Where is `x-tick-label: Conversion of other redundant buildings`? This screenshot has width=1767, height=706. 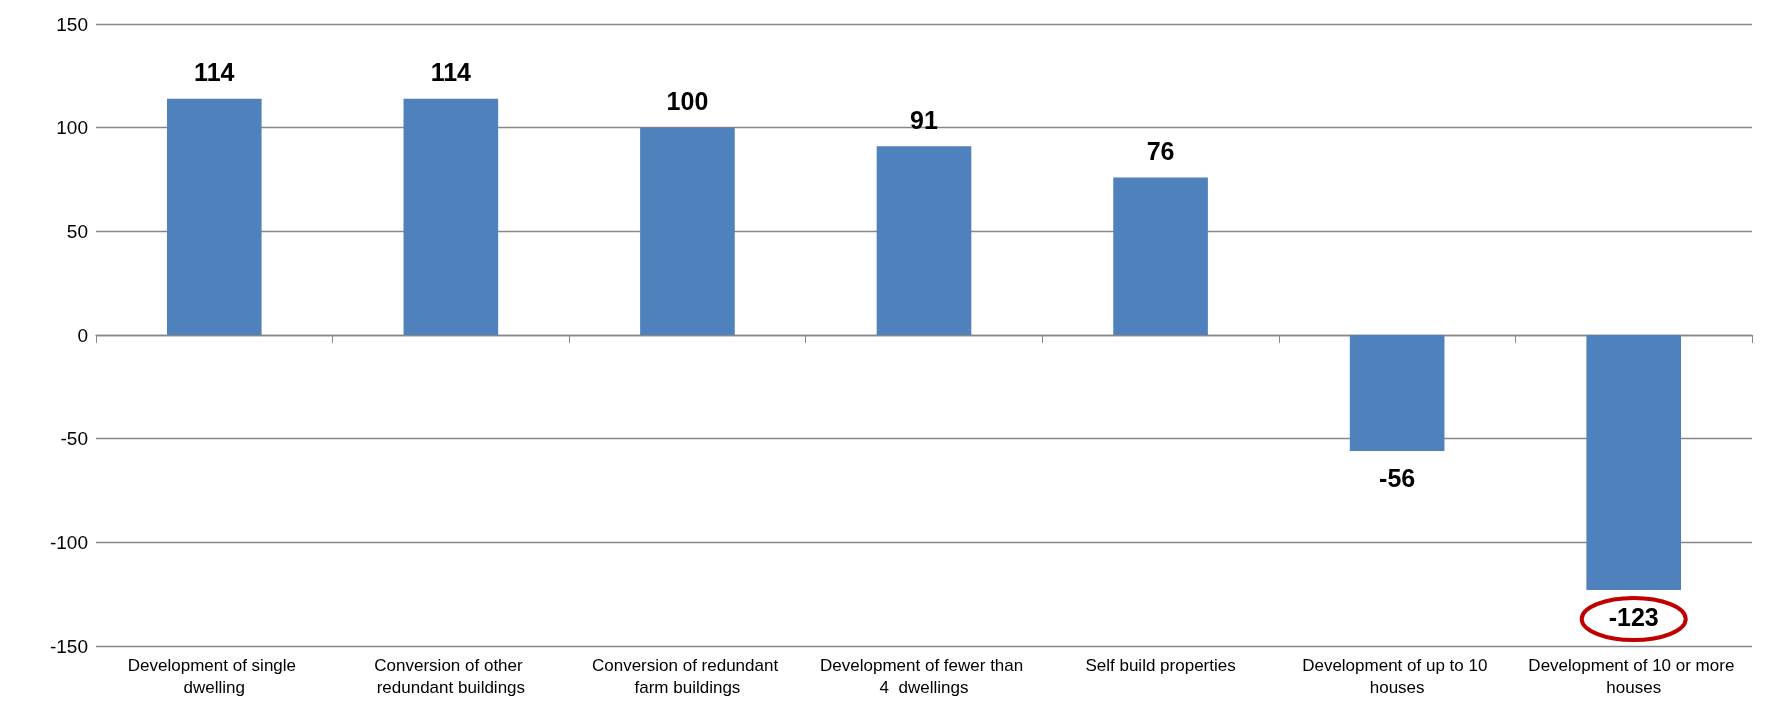
x-tick-label: Conversion of other redundant buildings is located at coordinates (451, 676).